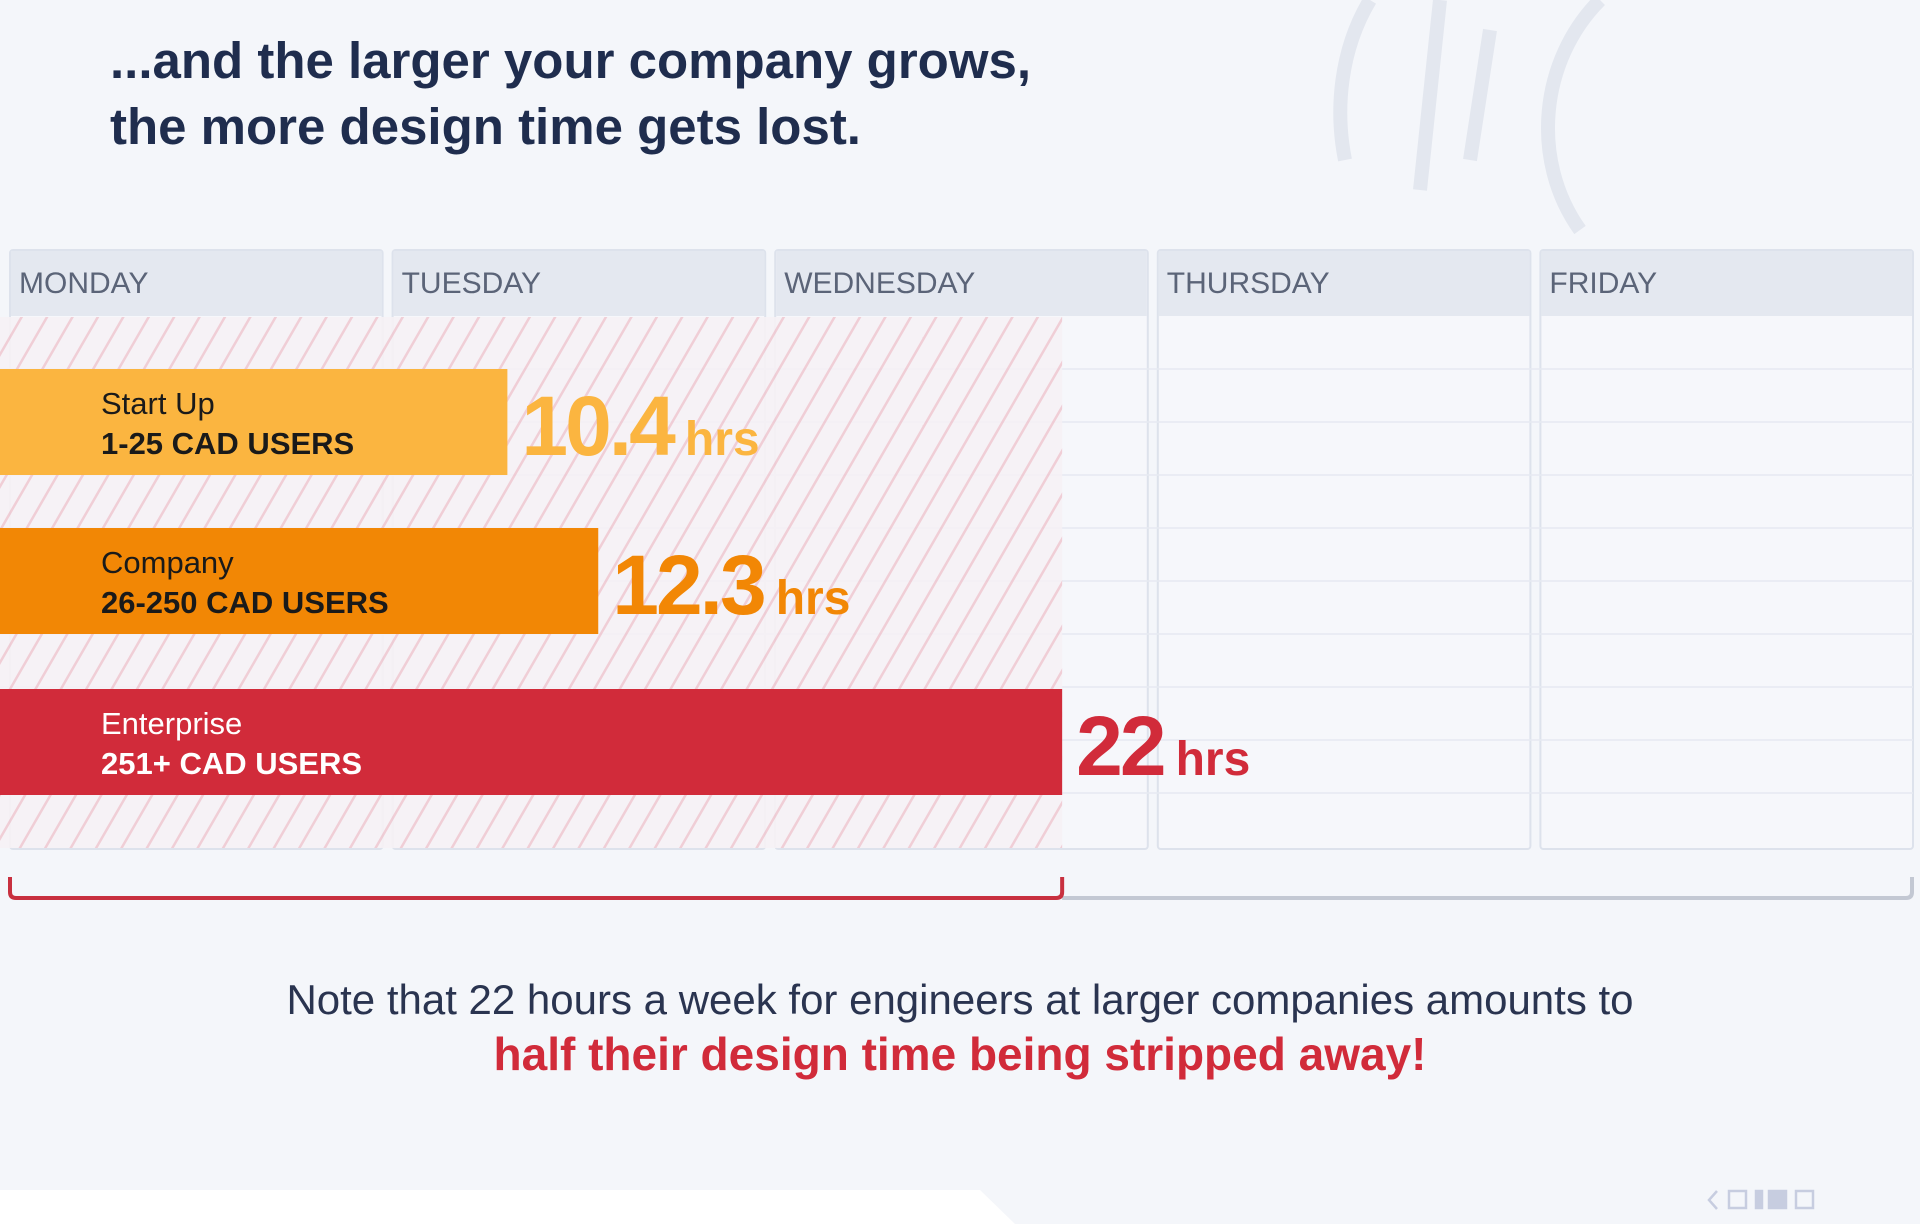 This screenshot has height=1224, width=1920. I want to click on value-number: 10.4, so click(598, 426).